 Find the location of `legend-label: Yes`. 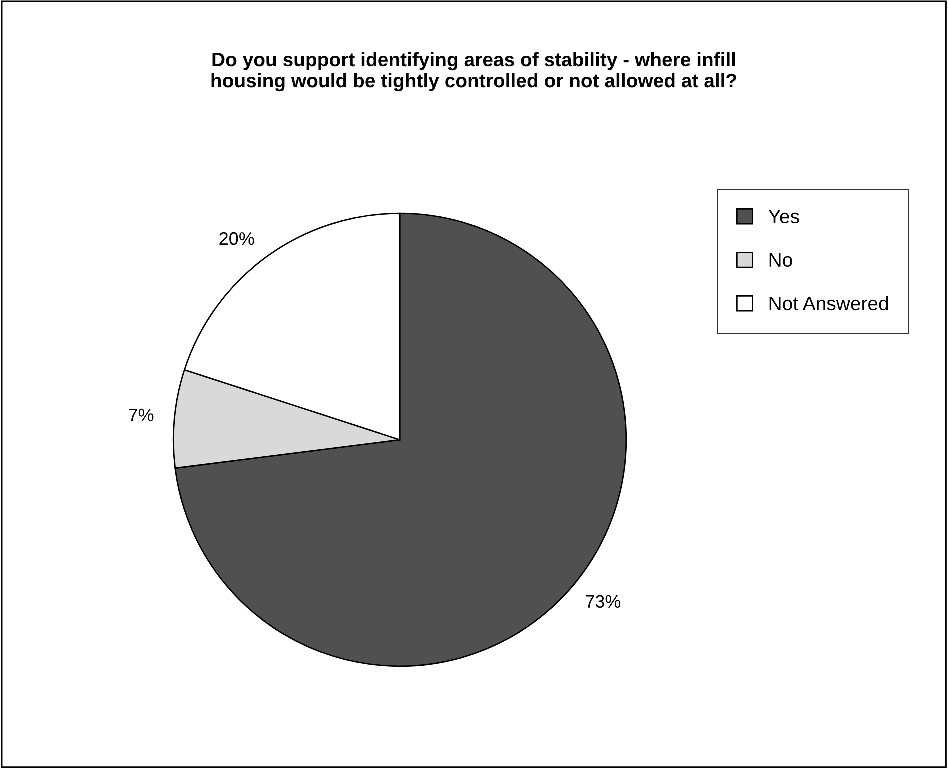

legend-label: Yes is located at coordinates (784, 217).